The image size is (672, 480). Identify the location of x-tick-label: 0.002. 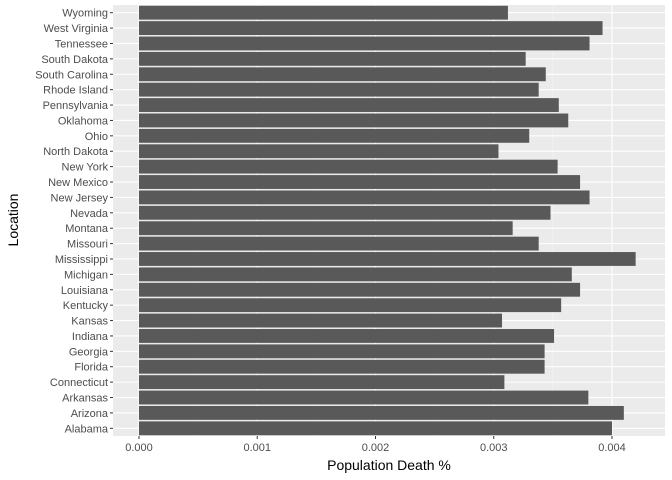
(376, 448).